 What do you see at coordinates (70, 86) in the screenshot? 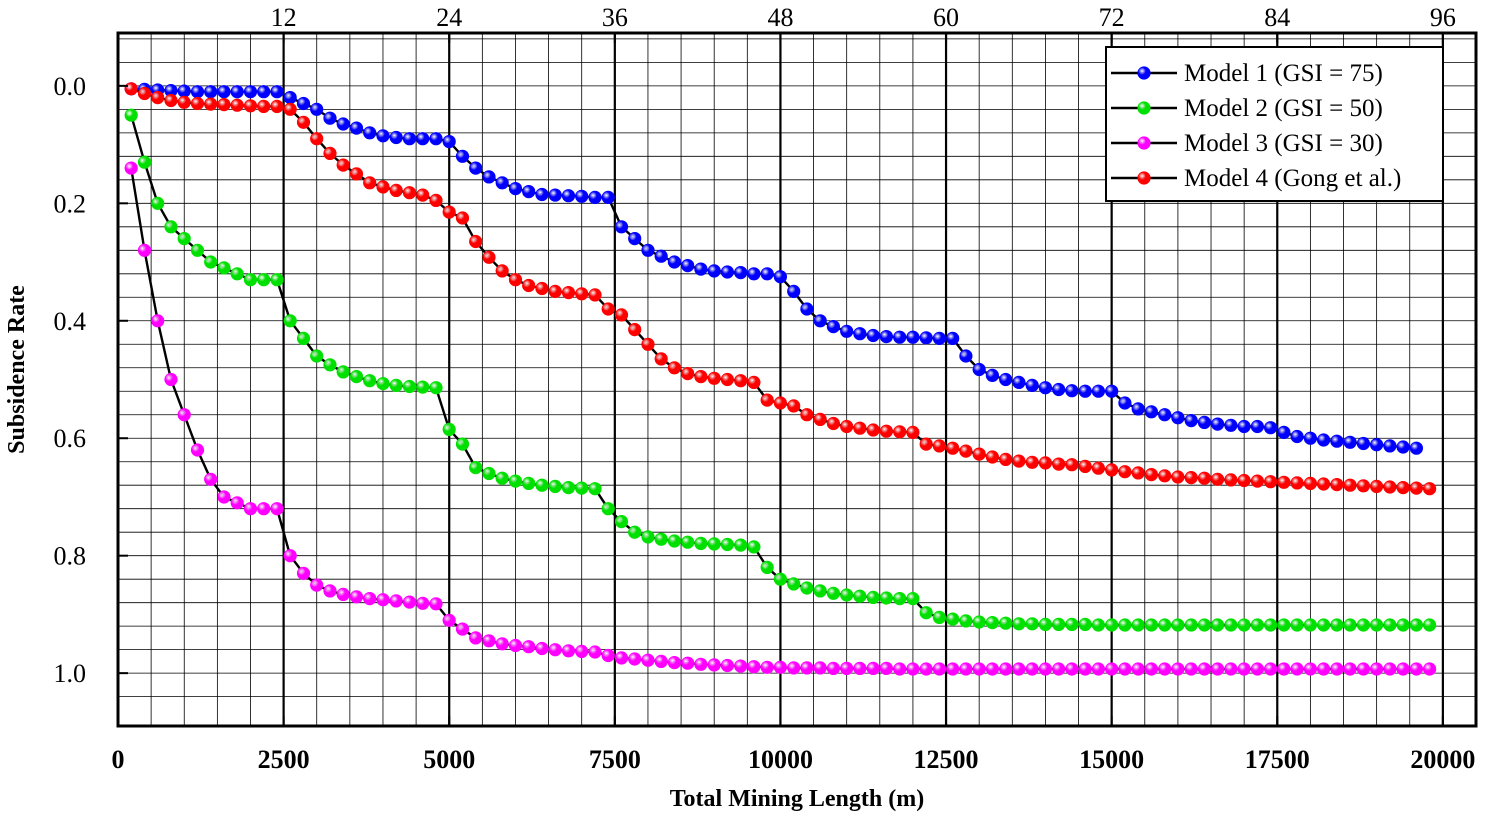
I see `y-tick-label: 0.0` at bounding box center [70, 86].